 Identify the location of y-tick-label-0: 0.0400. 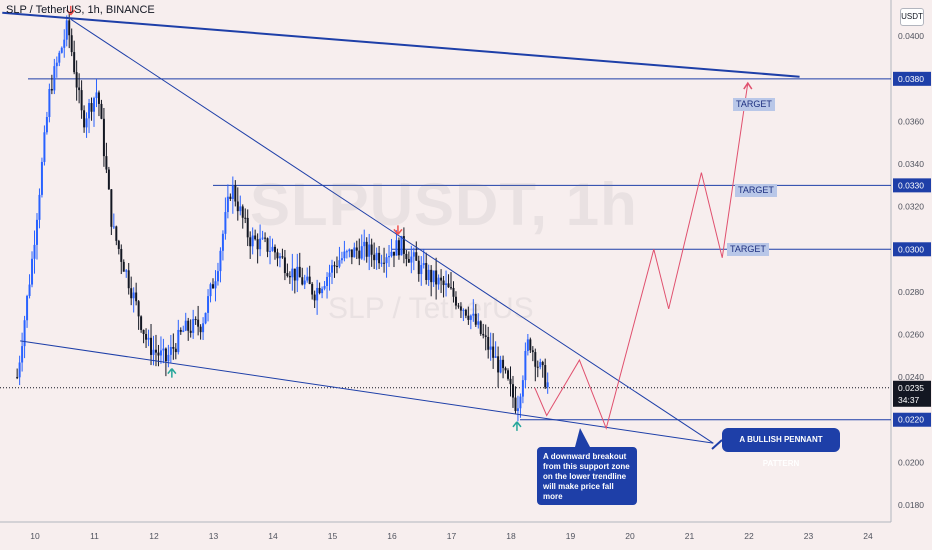
(911, 36).